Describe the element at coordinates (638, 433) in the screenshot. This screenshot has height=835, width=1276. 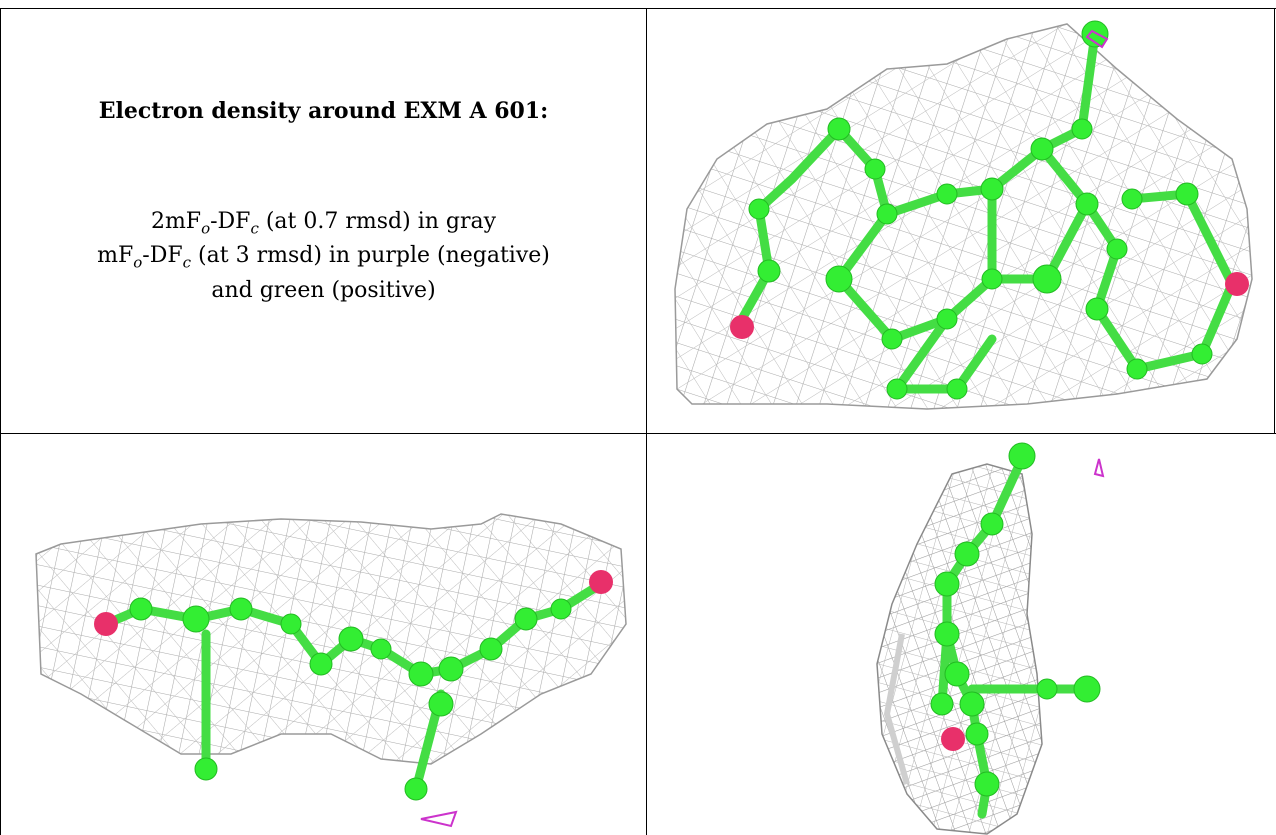
I see `table-middle-border` at that location.